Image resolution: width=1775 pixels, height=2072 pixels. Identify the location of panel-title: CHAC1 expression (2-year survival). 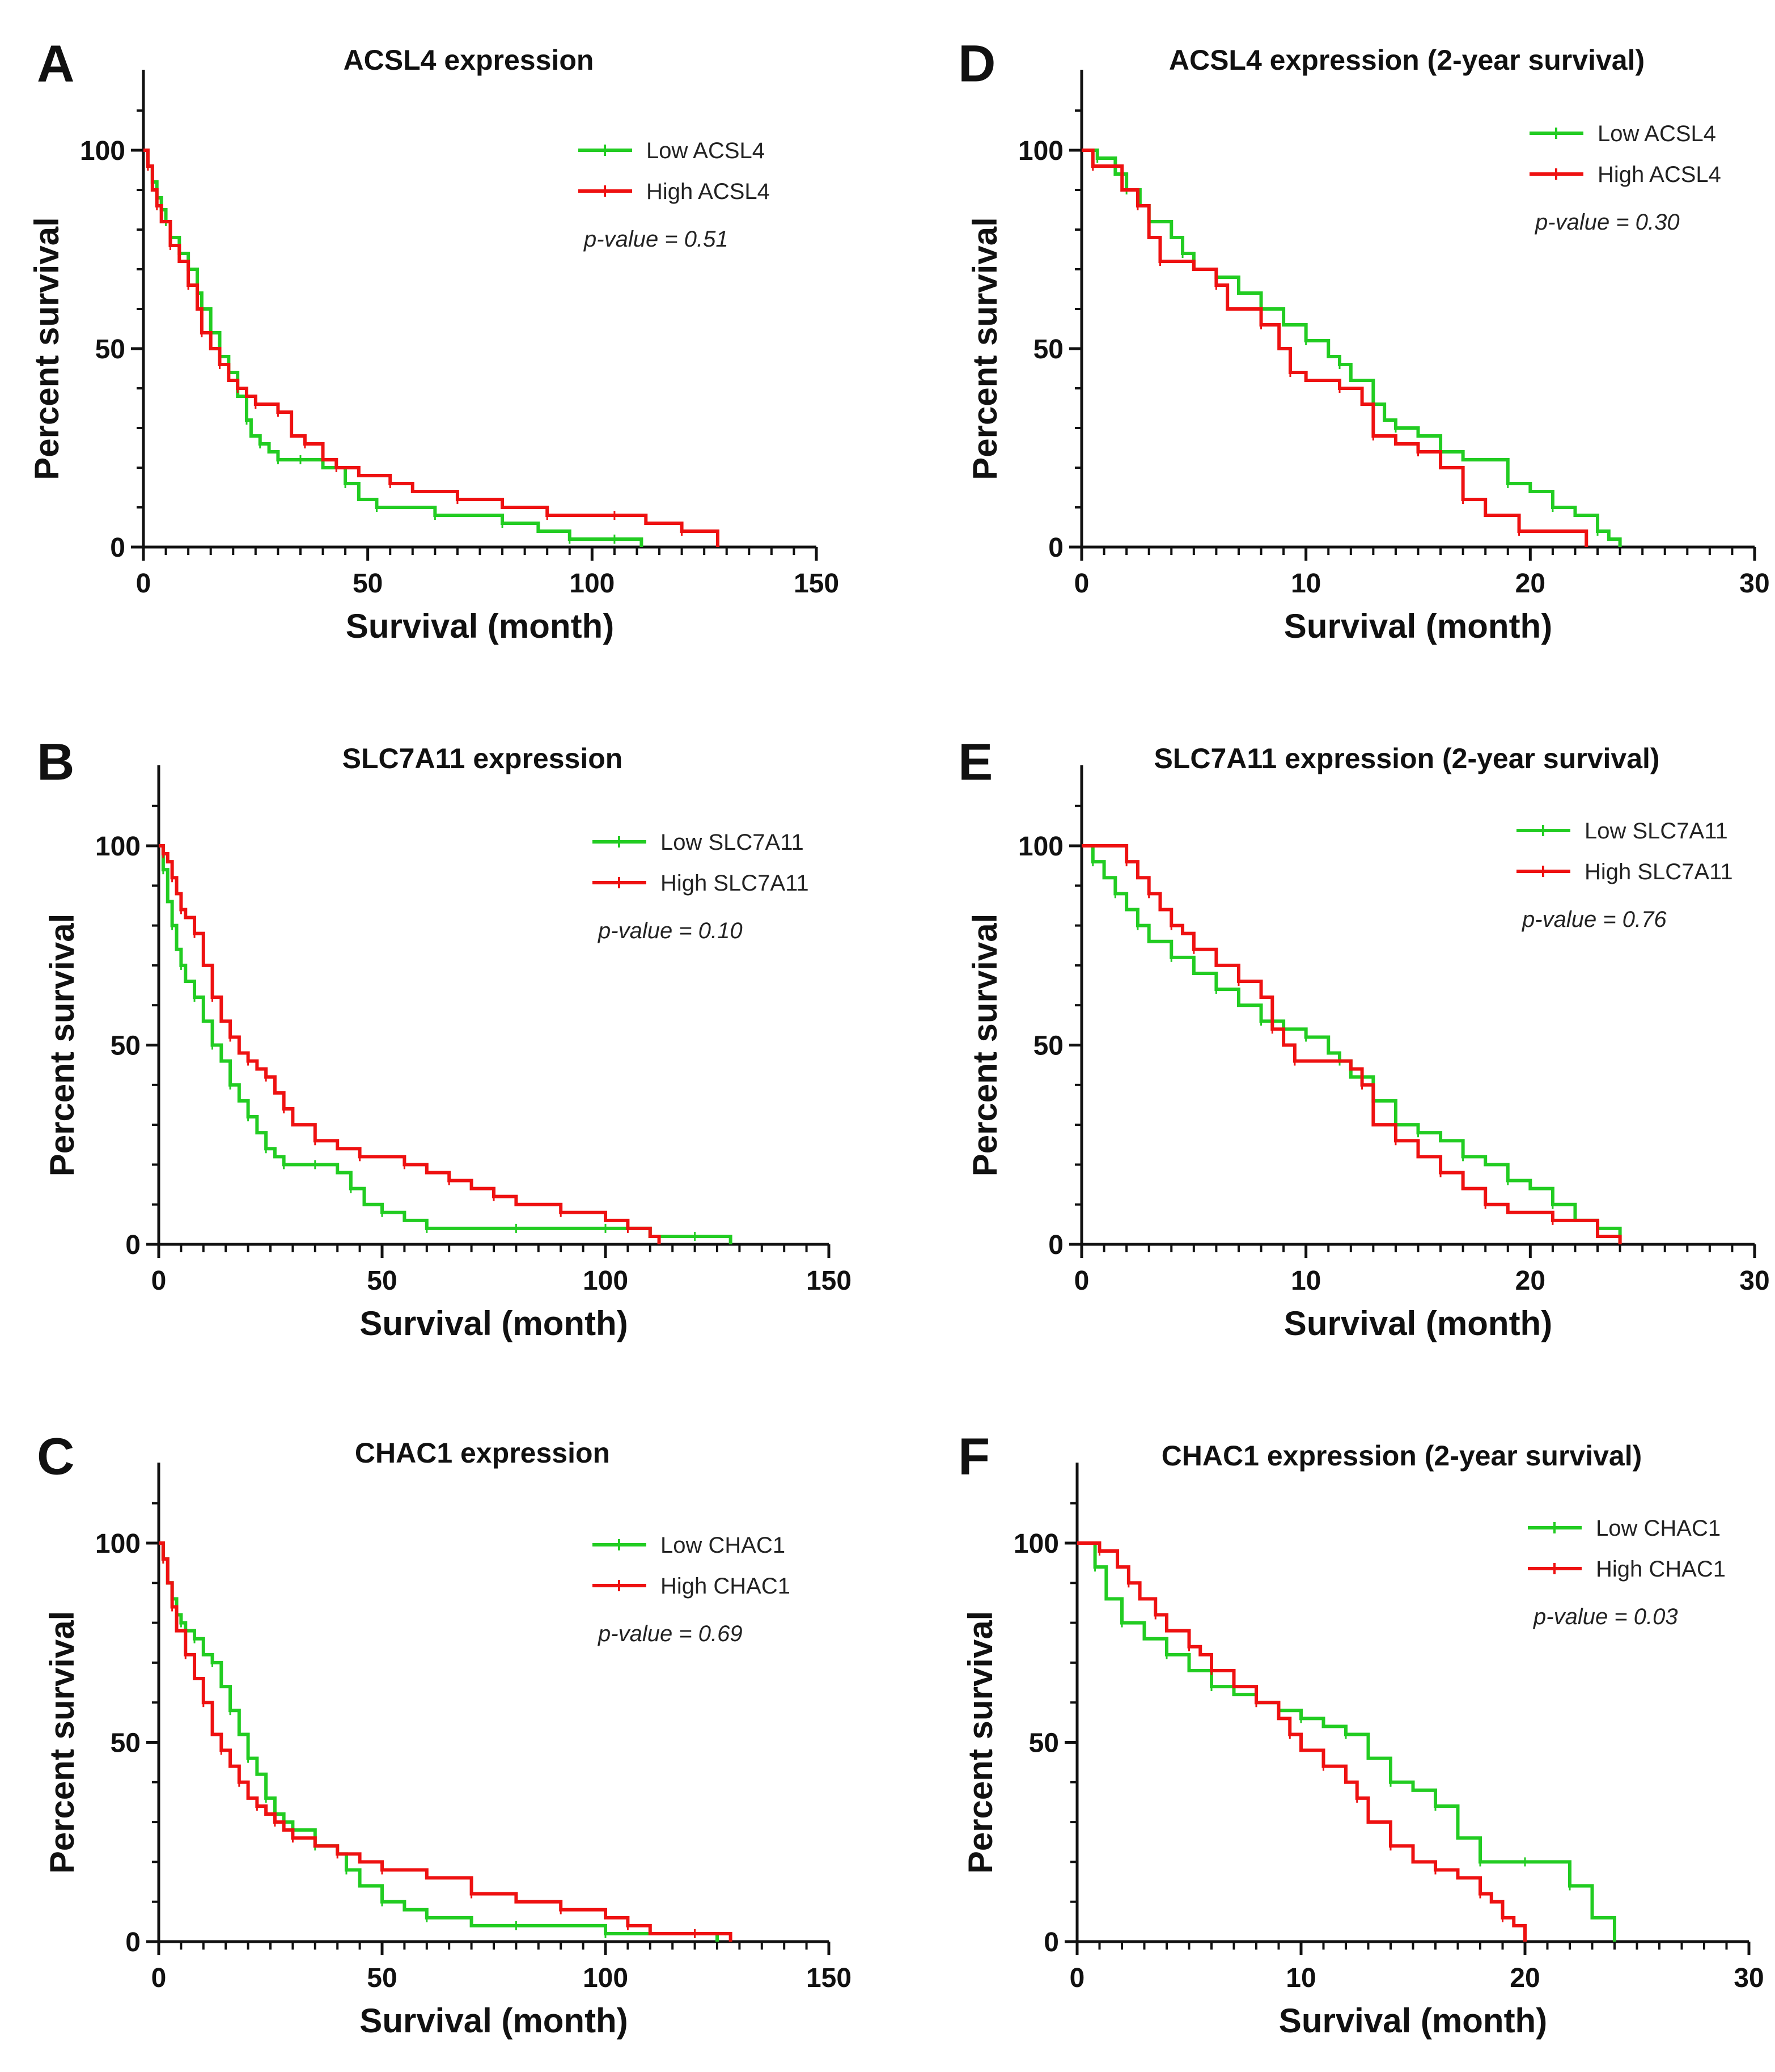
(1402, 1456).